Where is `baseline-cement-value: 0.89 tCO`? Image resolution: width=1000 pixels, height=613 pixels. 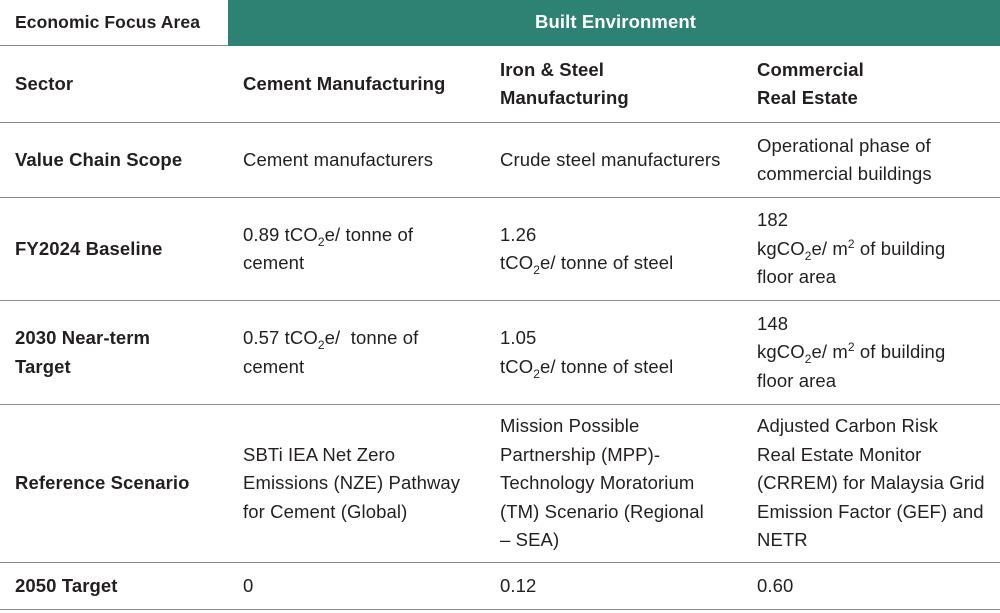 baseline-cement-value: 0.89 tCO is located at coordinates (280, 234).